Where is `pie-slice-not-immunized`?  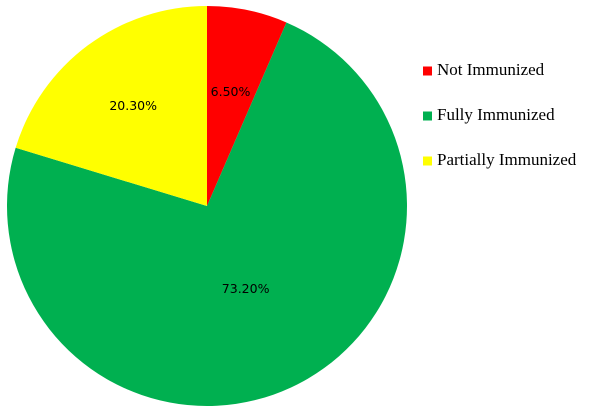
pie-slice-not-immunized is located at coordinates (247, 106).